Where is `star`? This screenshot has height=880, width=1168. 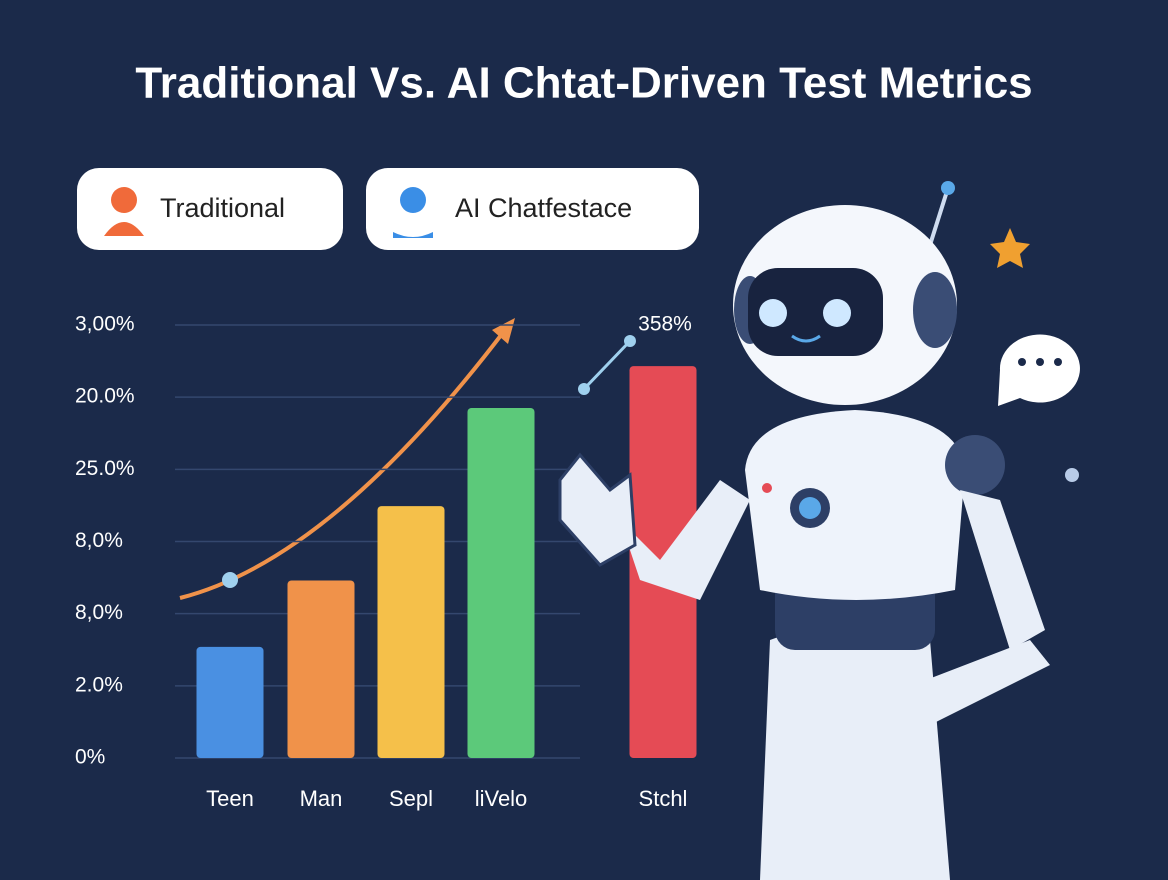 star is located at coordinates (1010, 248).